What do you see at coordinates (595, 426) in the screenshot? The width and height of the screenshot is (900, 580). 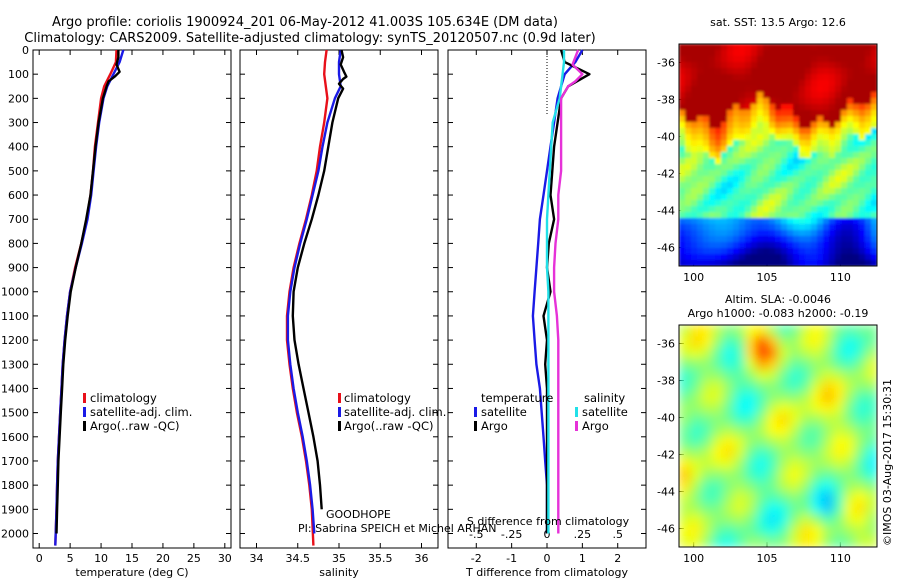 I see `legend-label-s-argo: Argo` at bounding box center [595, 426].